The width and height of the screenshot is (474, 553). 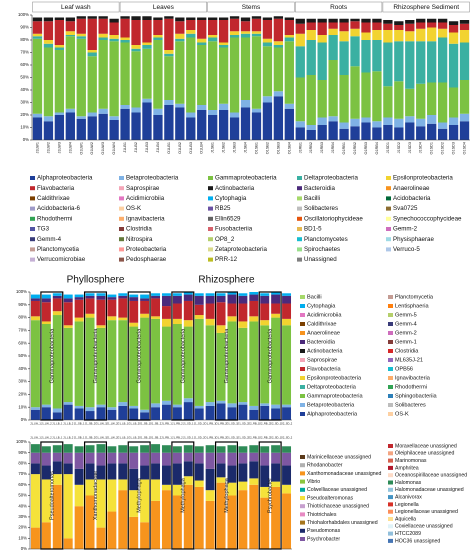 I want to click on y-tick-label: 10%, so click(x=22, y=406).